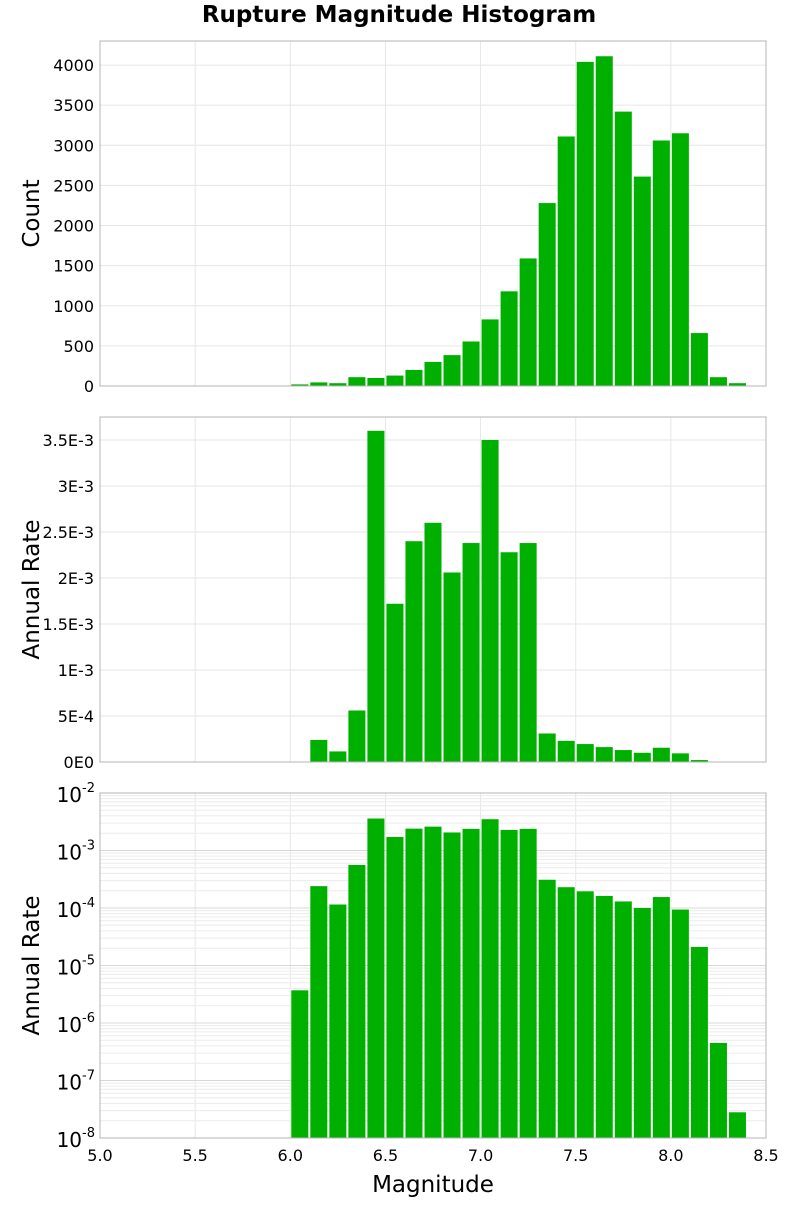 This screenshot has height=1205, width=800. Describe the element at coordinates (32, 213) in the screenshot. I see `y-axis-label: Count` at that location.